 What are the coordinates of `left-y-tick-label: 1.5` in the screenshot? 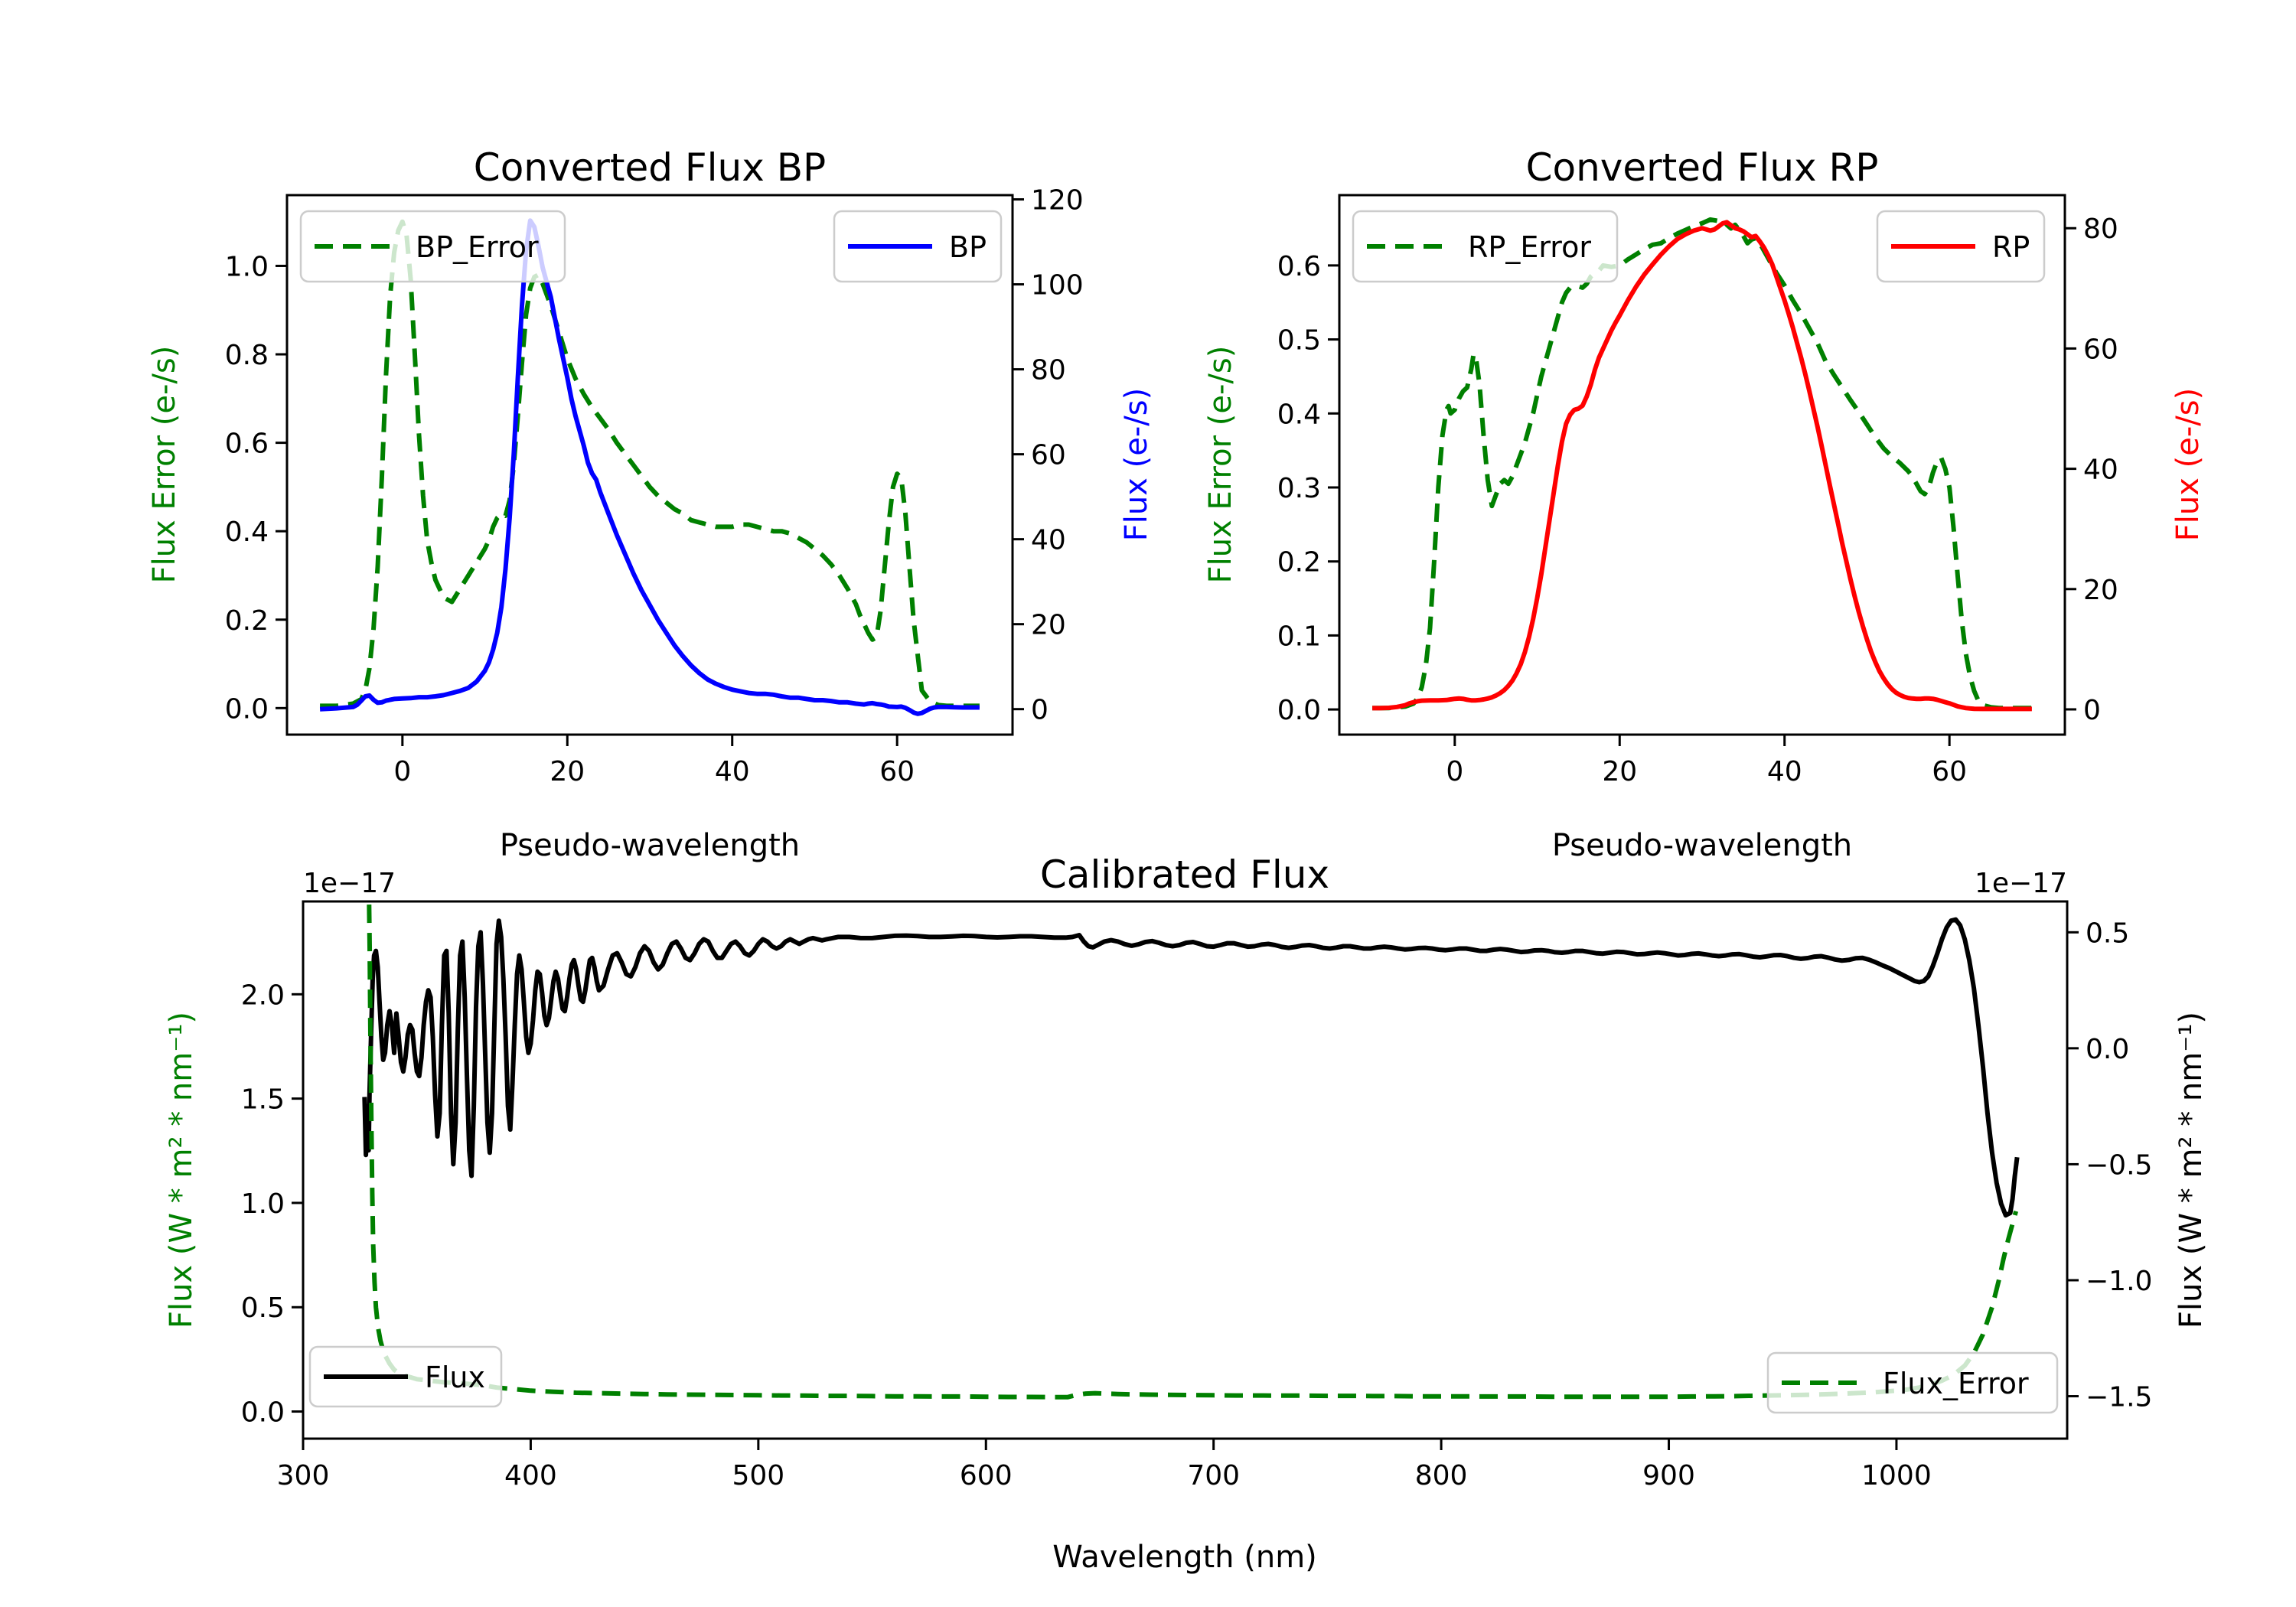 It's located at (263, 1100).